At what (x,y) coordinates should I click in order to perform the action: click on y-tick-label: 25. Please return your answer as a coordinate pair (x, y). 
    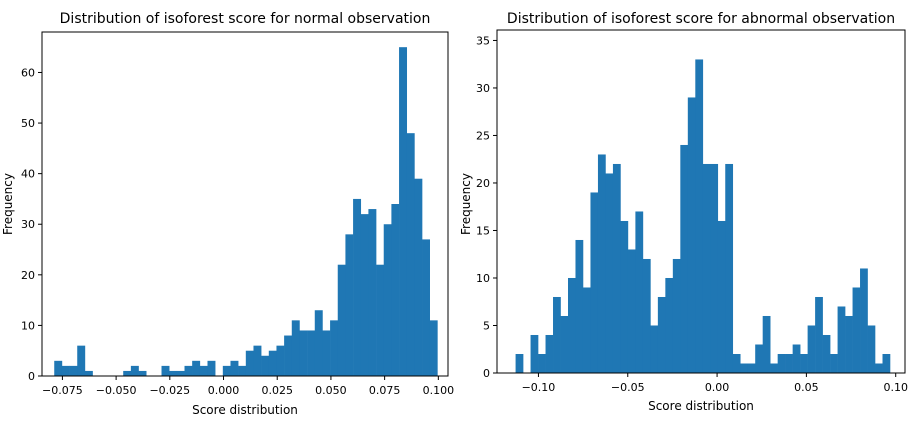
    Looking at the image, I should click on (483, 135).